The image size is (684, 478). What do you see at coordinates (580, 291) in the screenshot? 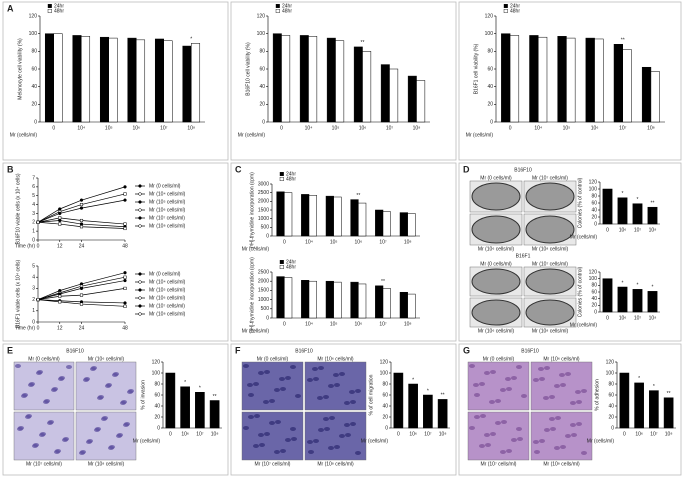
I see `y-axis-label: Colonies (% of control)` at bounding box center [580, 291].